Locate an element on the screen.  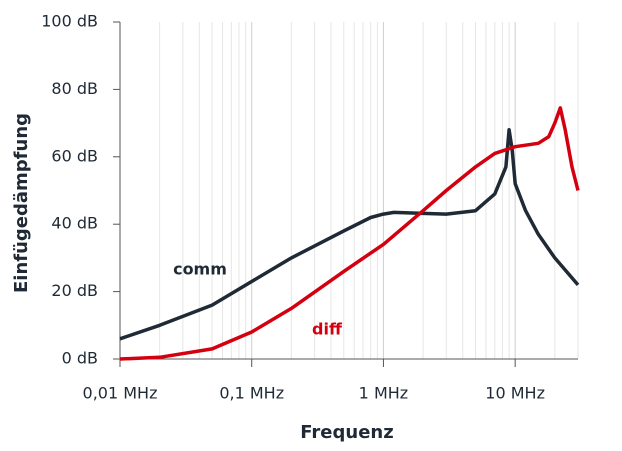
x-axis-label: Frequenz is located at coordinates (346, 432).